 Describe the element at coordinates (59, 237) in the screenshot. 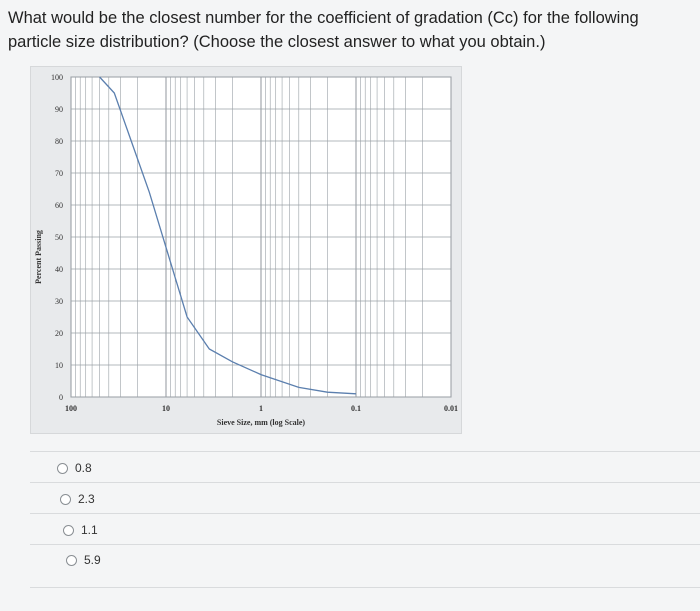

I see `y-tick-label: 50` at that location.